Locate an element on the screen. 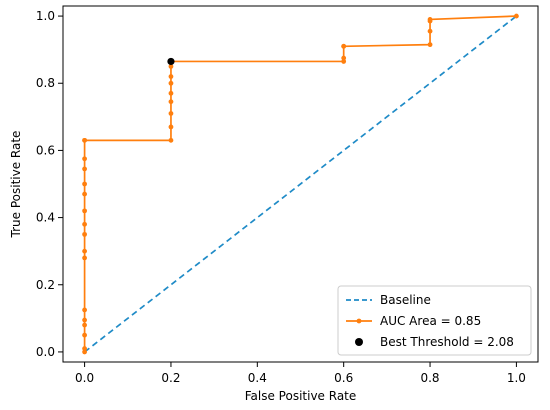  y-tick-label: 0.4 is located at coordinates (45, 218).